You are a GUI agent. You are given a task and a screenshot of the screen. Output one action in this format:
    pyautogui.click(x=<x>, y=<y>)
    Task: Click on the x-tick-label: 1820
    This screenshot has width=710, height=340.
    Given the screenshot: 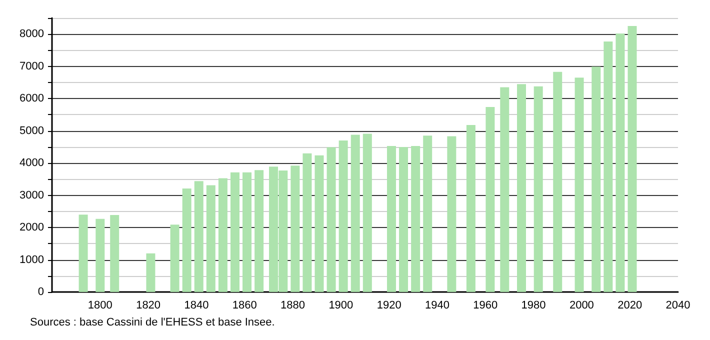 What is the action you would take?
    pyautogui.click(x=148, y=306)
    